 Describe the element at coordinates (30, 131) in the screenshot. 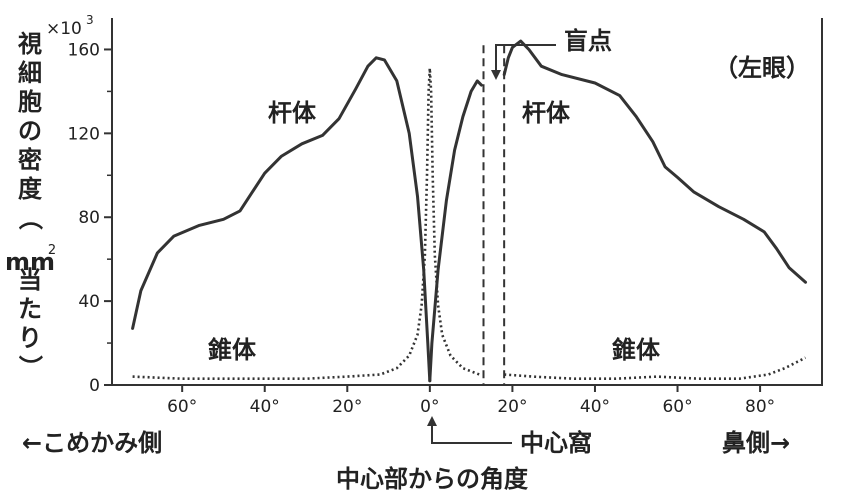

I see `y-label-char: の` at that location.